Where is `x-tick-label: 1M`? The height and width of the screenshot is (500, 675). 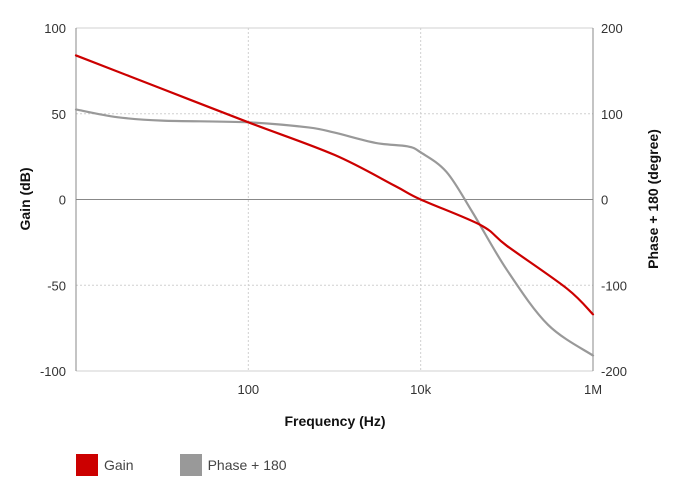 x-tick-label: 1M is located at coordinates (593, 389).